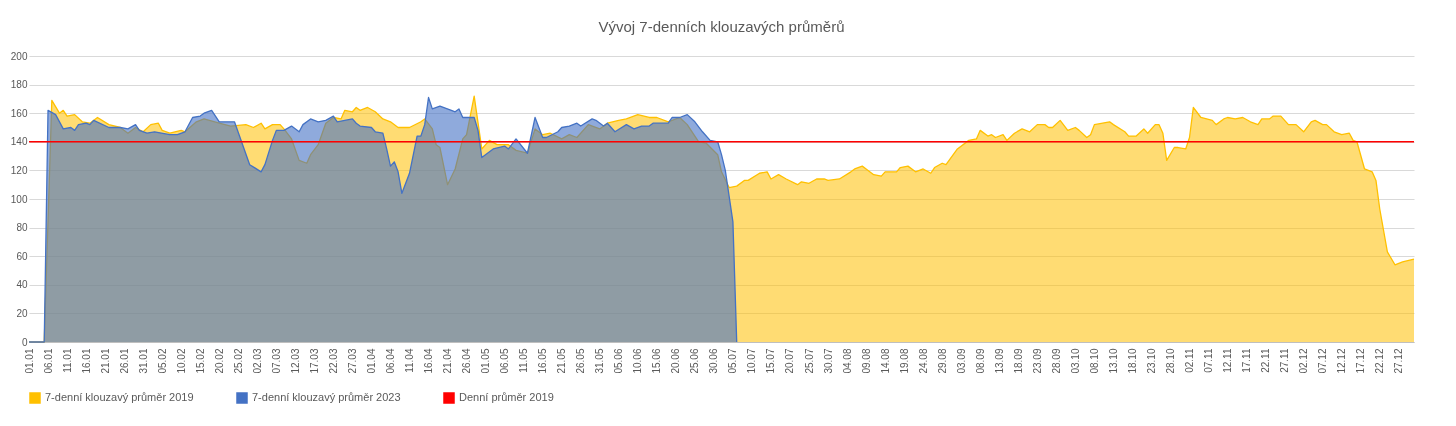 This screenshot has width=1456, height=426. I want to click on x-tick-label: 30.06, so click(714, 361).